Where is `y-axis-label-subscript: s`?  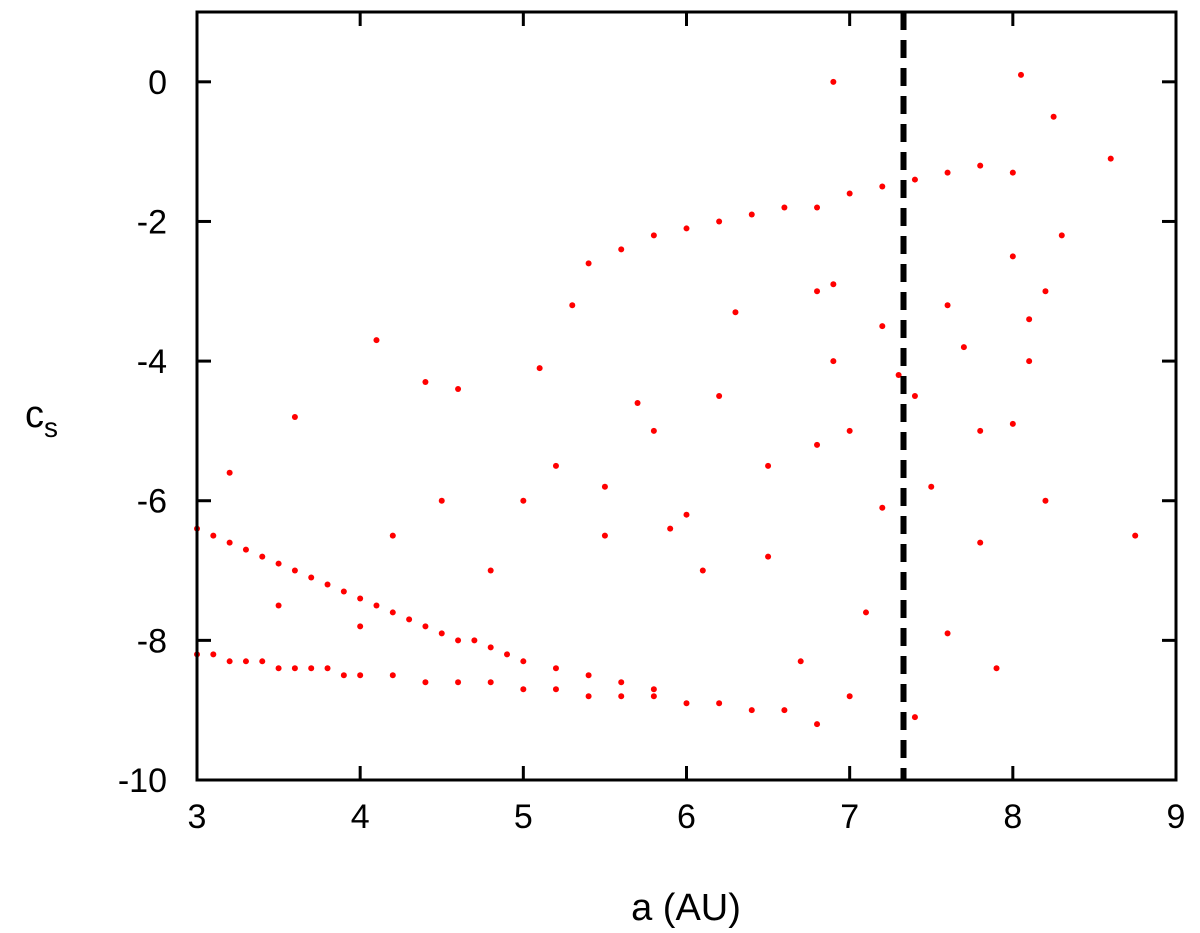 y-axis-label-subscript: s is located at coordinates (51, 427).